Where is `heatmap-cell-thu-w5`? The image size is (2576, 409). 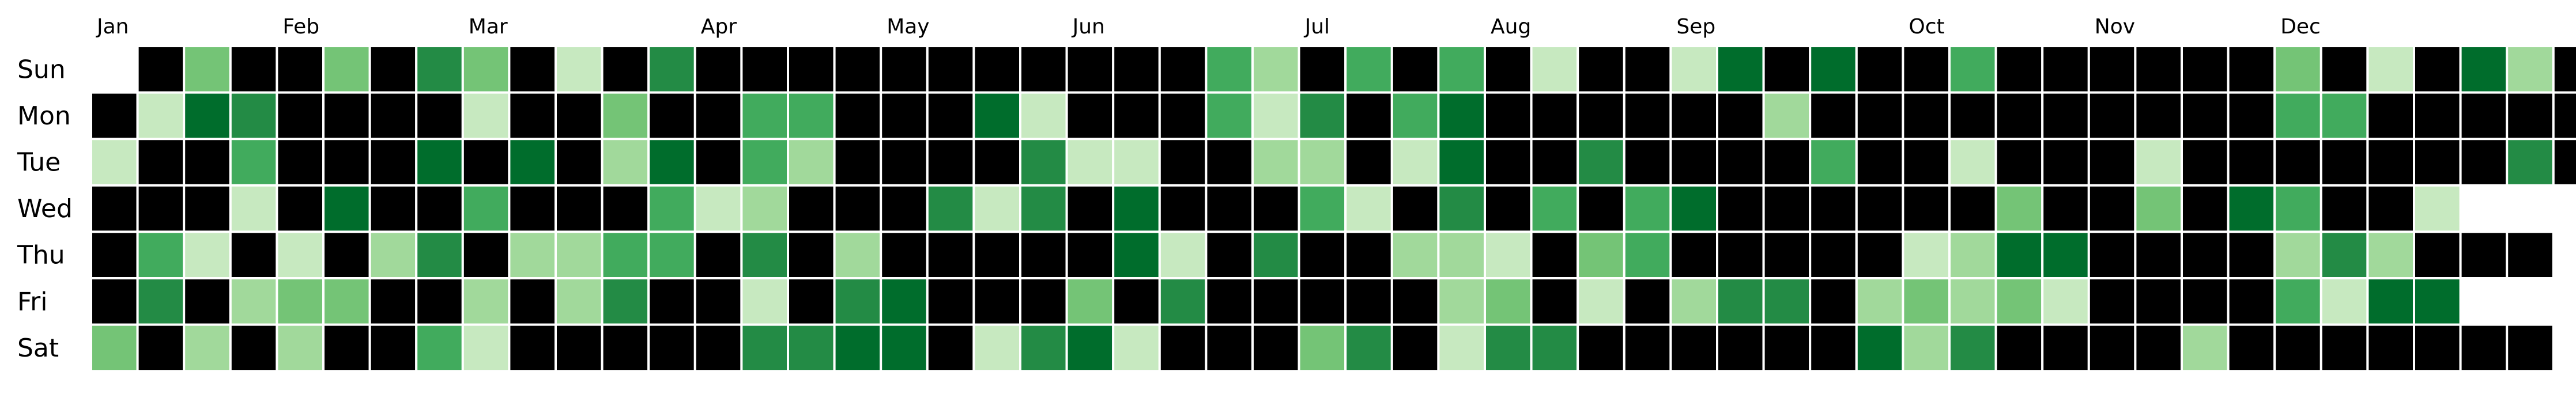 heatmap-cell-thu-w5 is located at coordinates (346, 254).